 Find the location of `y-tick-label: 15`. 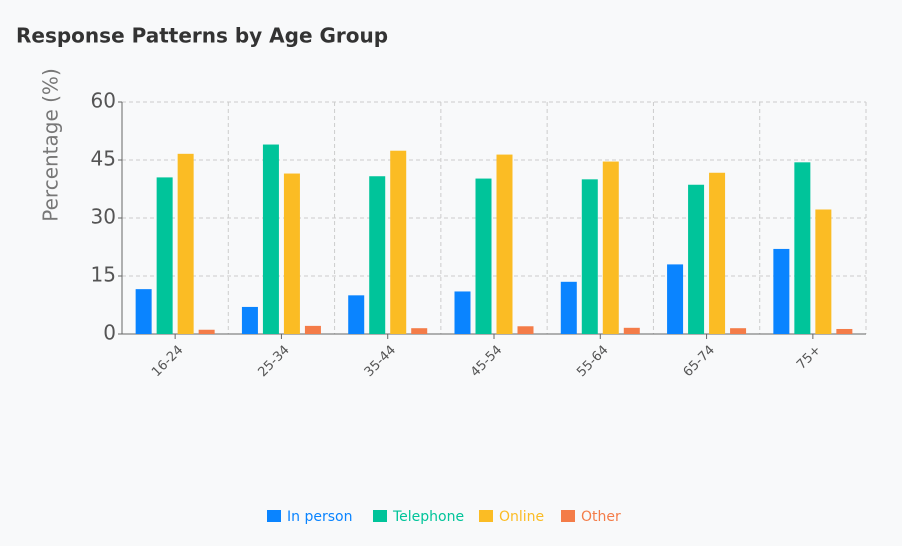

y-tick-label: 15 is located at coordinates (103, 275).